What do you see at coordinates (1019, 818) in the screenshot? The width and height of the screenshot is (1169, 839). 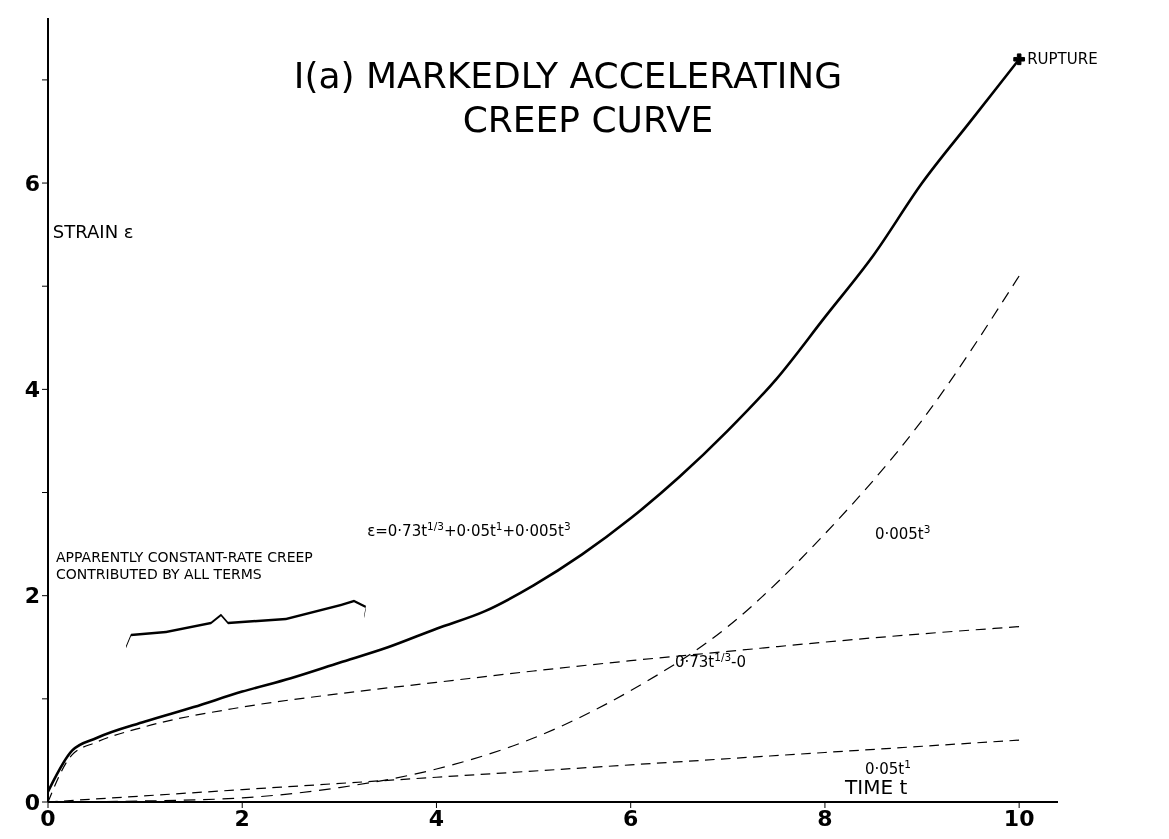 I see `x-tick-label: 10` at bounding box center [1019, 818].